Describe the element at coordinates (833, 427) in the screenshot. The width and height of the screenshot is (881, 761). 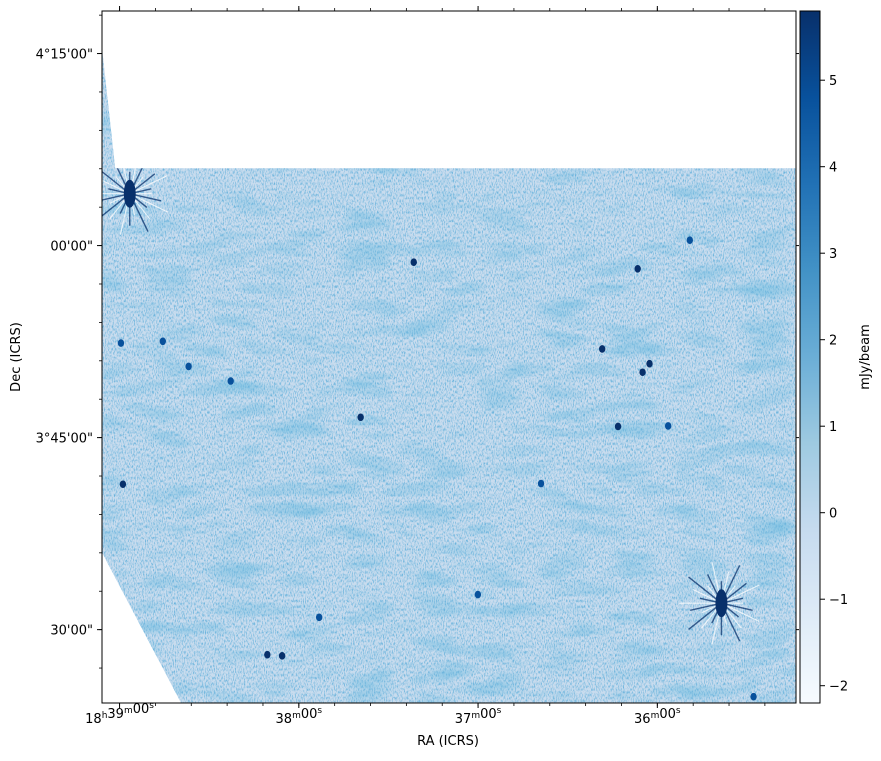
I see `colorbar-tick-label: 1` at that location.